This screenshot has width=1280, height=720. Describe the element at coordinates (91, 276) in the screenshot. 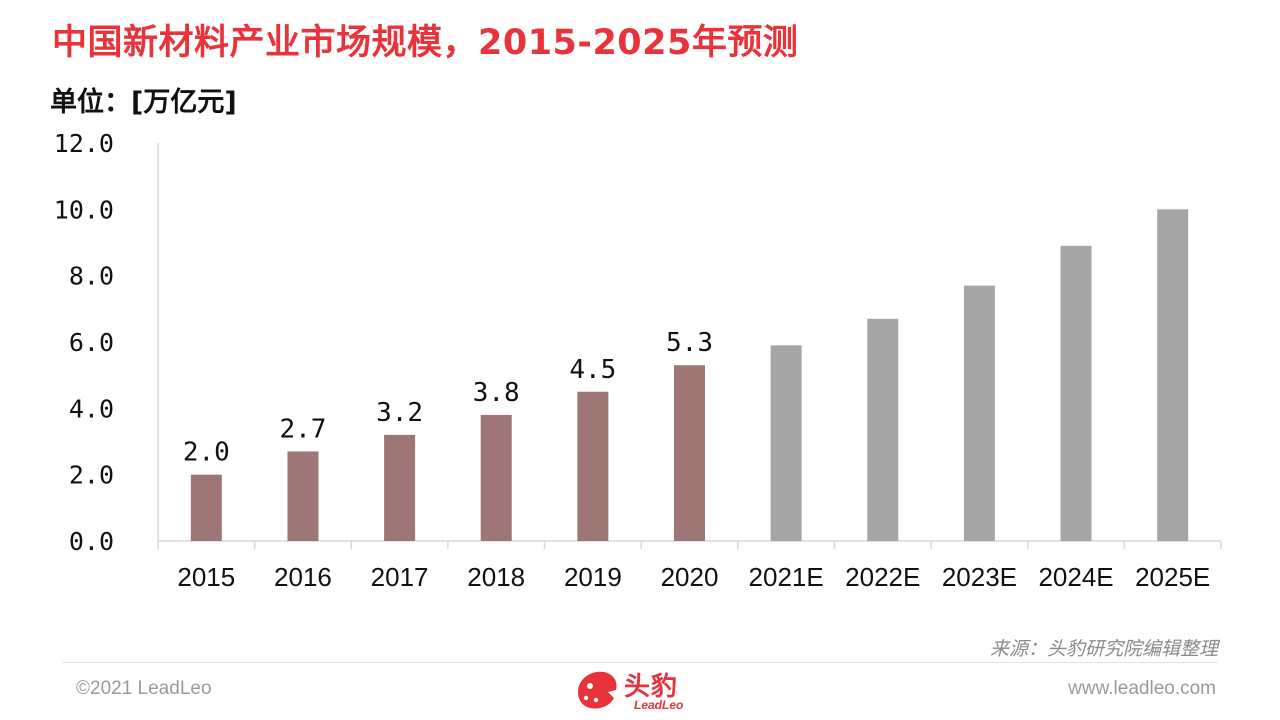

I see `y-tick-label: 8.0` at that location.